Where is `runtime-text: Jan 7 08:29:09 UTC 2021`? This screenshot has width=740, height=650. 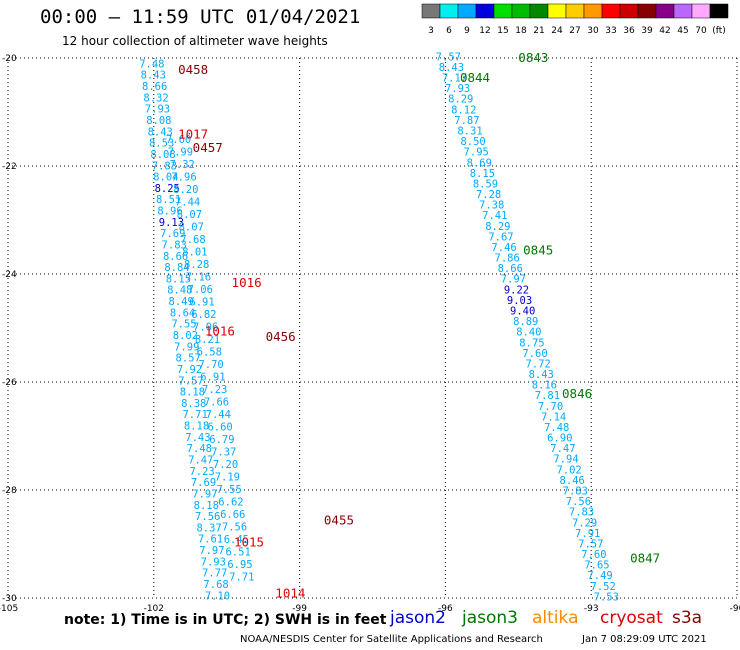 runtime-text: Jan 7 08:29:09 UTC 2021 is located at coordinates (644, 639).